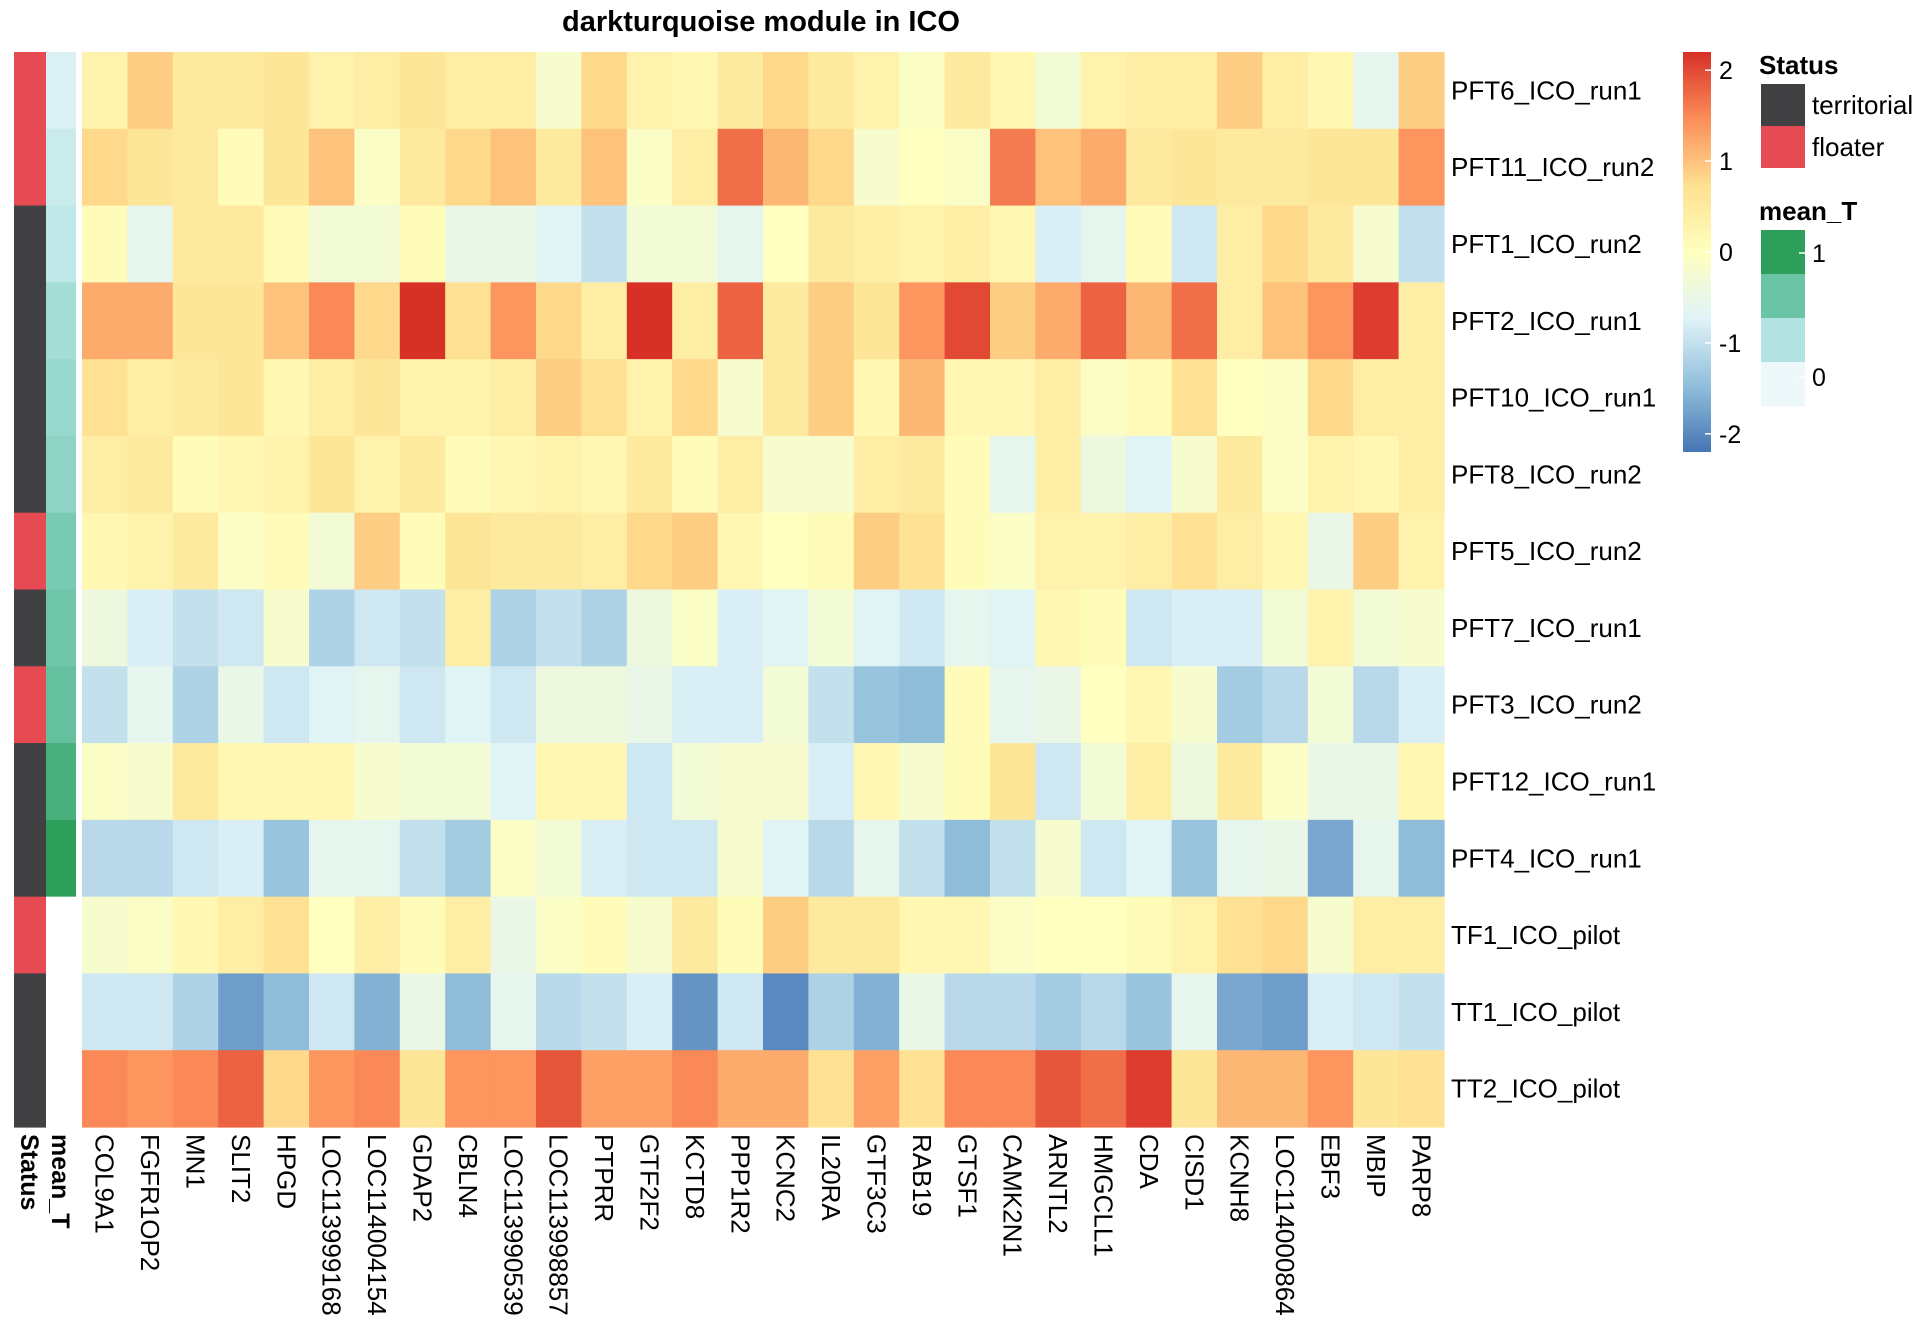  I want to click on color-scale-tick-label: 0, so click(1726, 253).